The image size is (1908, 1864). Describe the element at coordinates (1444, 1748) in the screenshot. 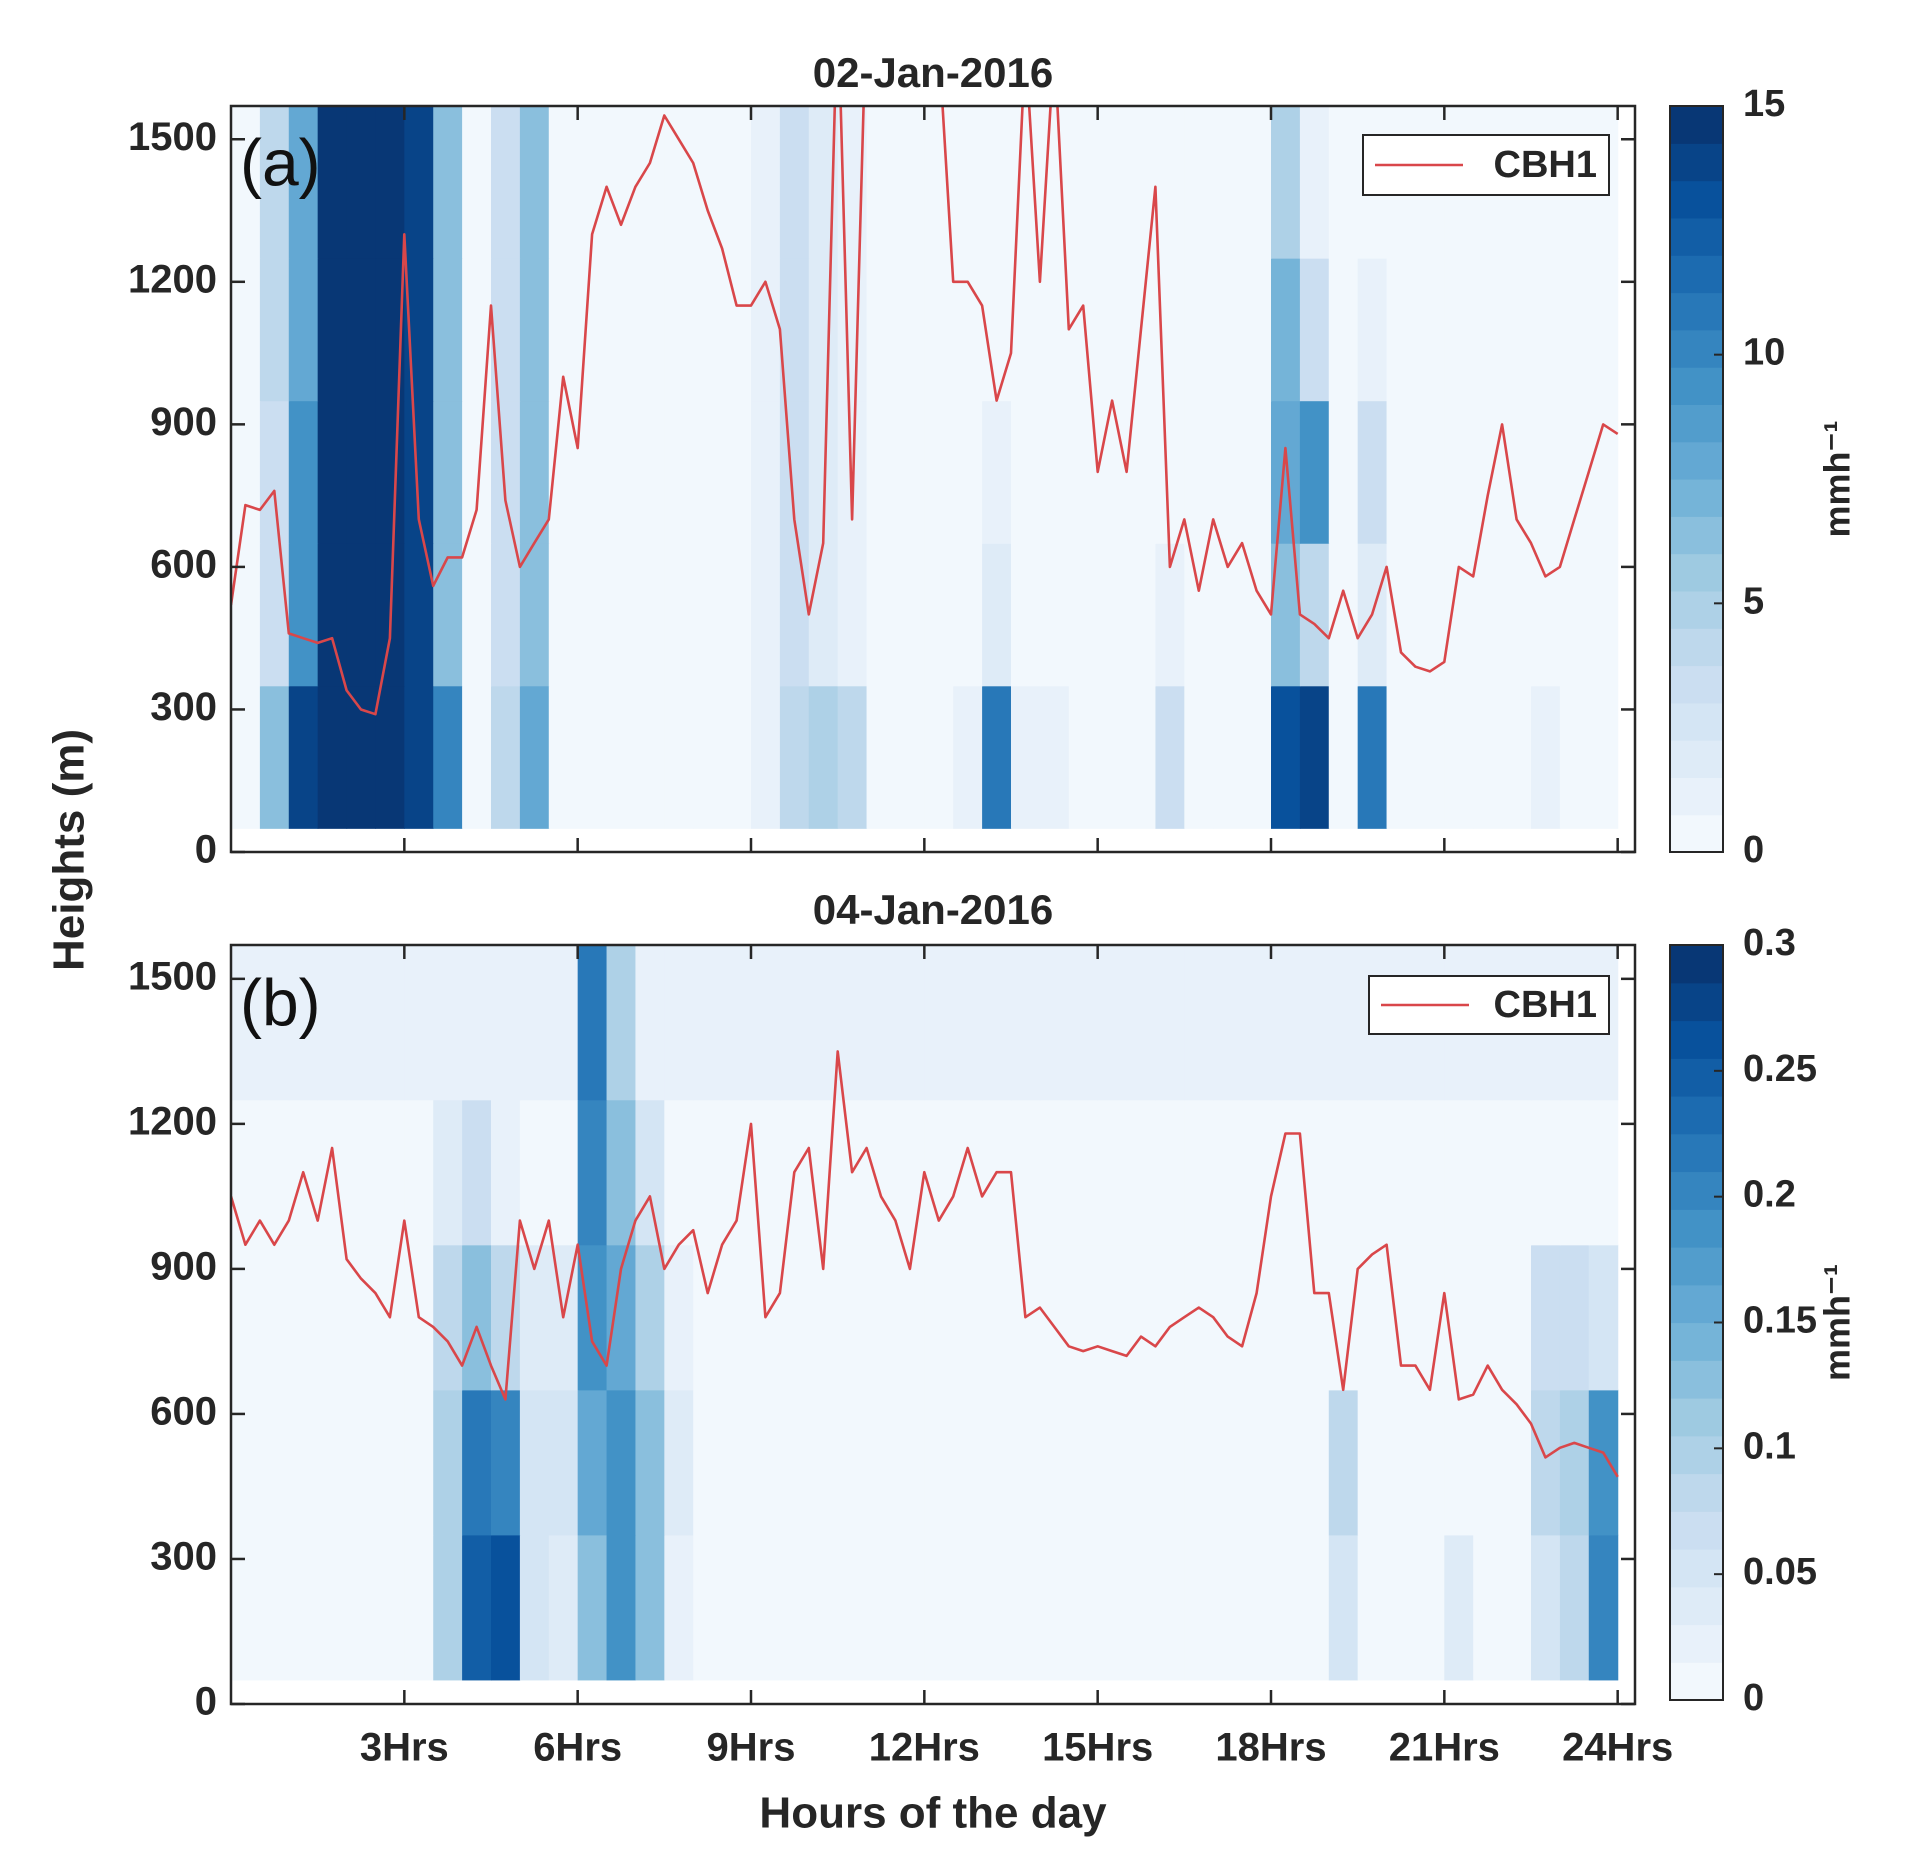

I see `x-tick-label: 21Hrs` at that location.